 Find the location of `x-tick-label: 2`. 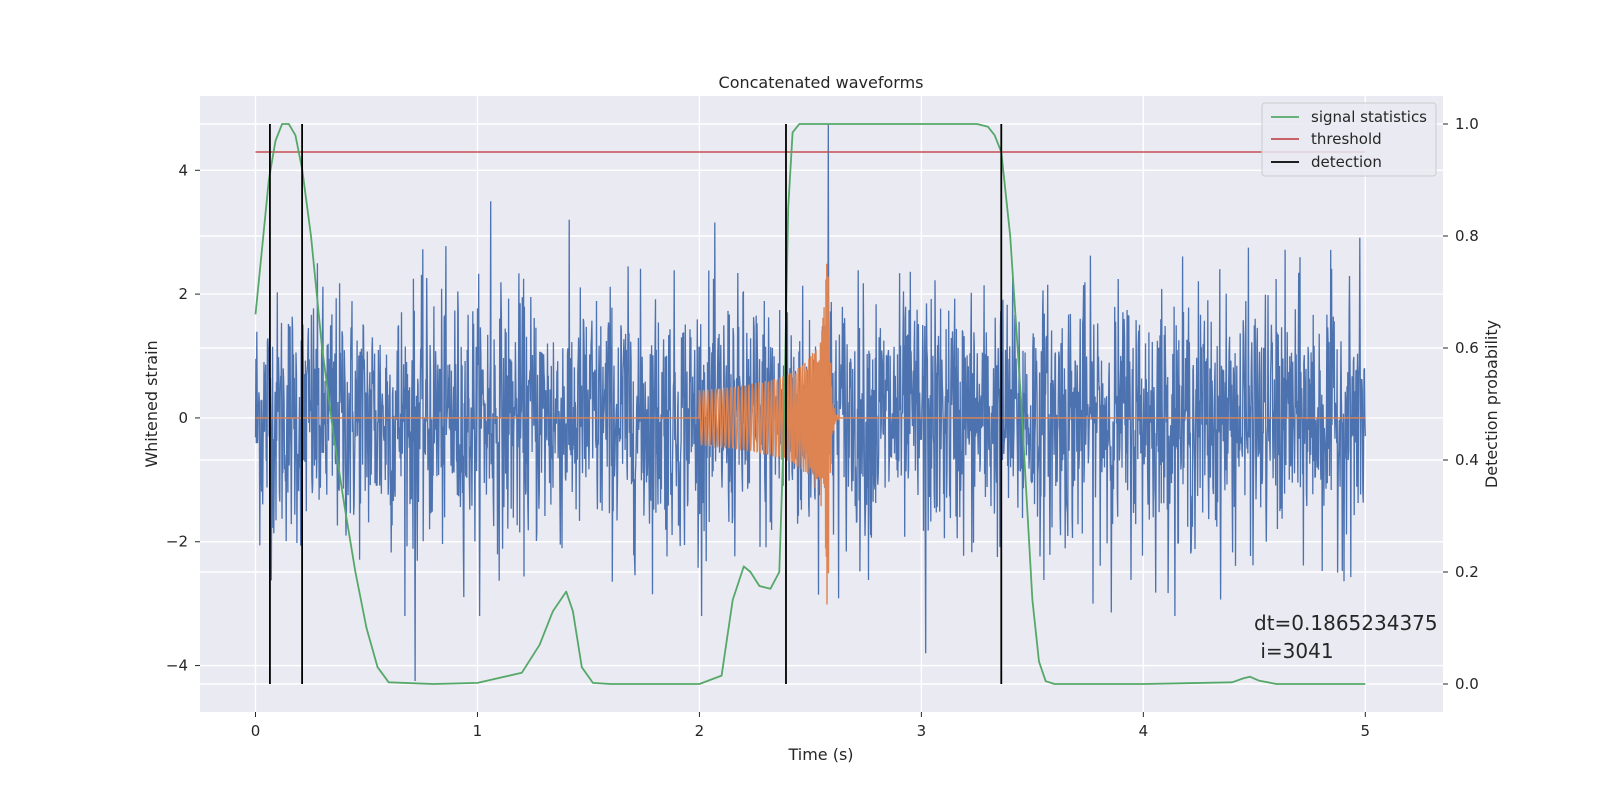

x-tick-label: 2 is located at coordinates (700, 731).